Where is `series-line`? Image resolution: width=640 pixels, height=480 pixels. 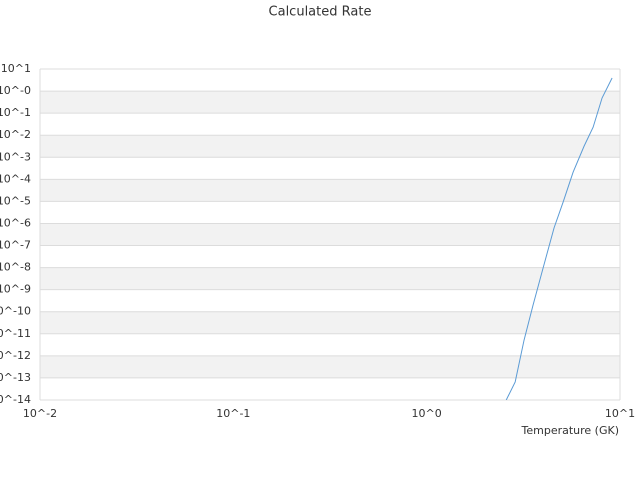
series-line is located at coordinates (559, 238).